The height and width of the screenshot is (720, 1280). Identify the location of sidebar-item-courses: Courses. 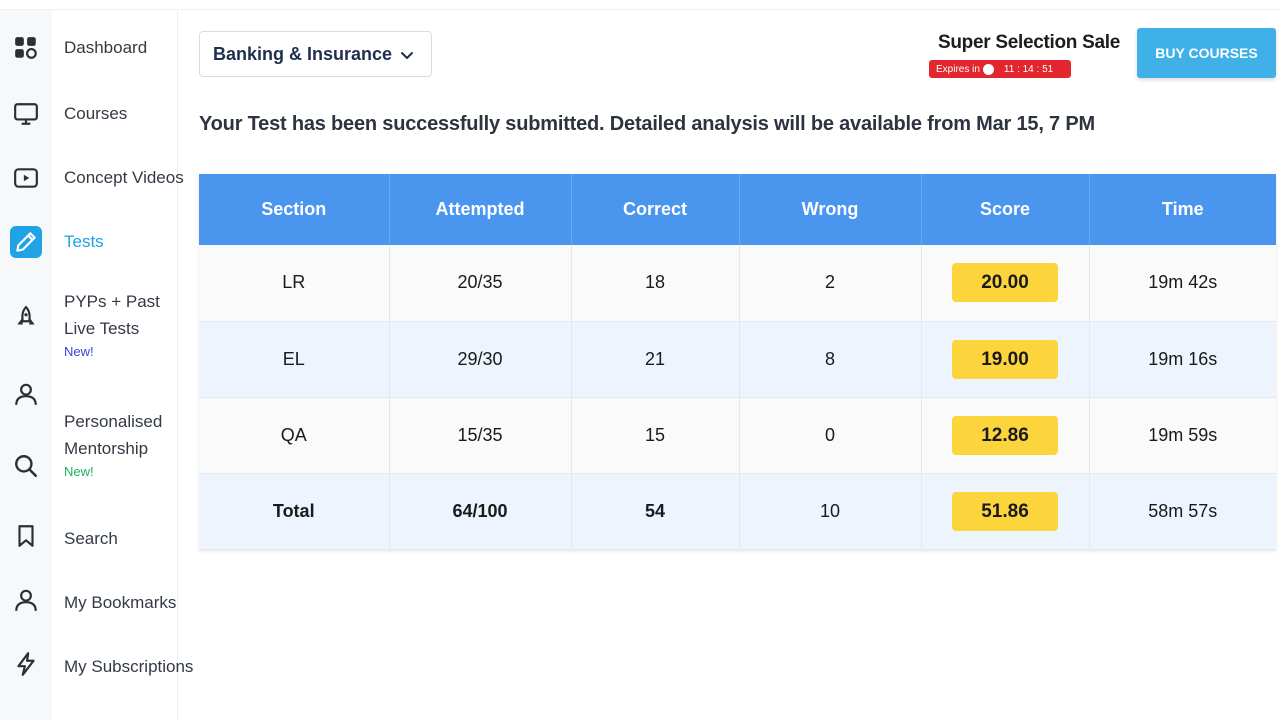
(89, 114).